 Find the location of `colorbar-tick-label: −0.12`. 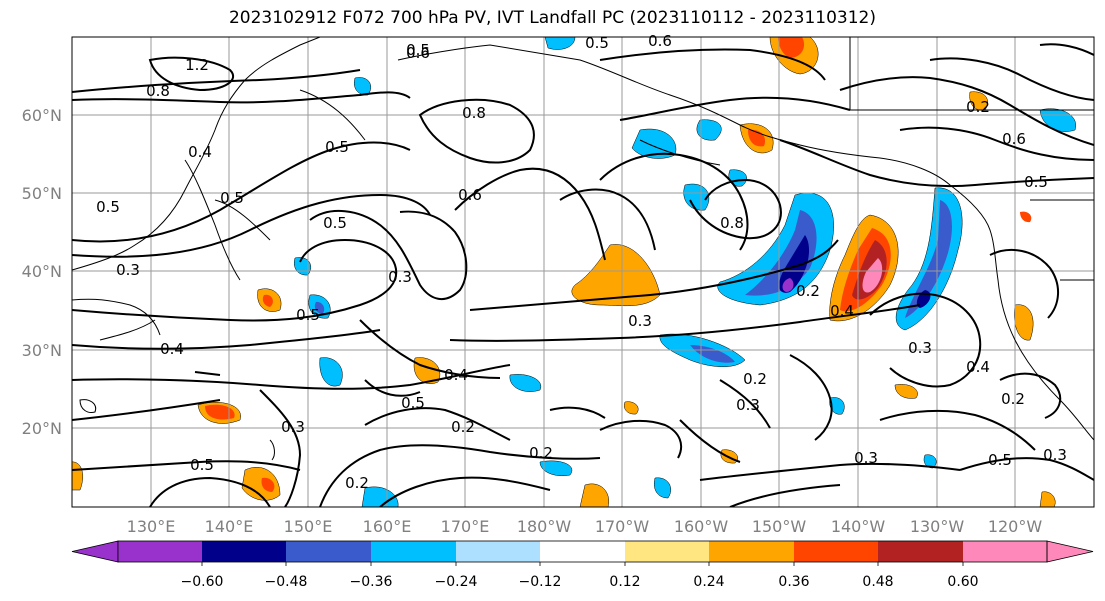

colorbar-tick-label: −0.12 is located at coordinates (540, 582).